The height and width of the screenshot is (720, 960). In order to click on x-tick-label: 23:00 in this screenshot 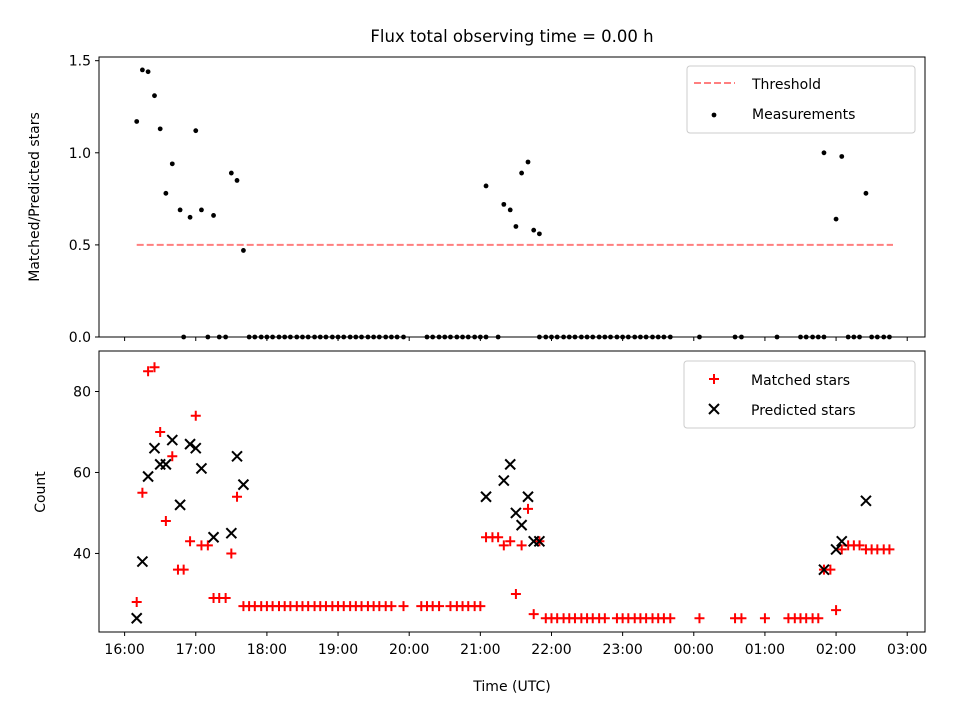, I will do `click(622, 650)`.